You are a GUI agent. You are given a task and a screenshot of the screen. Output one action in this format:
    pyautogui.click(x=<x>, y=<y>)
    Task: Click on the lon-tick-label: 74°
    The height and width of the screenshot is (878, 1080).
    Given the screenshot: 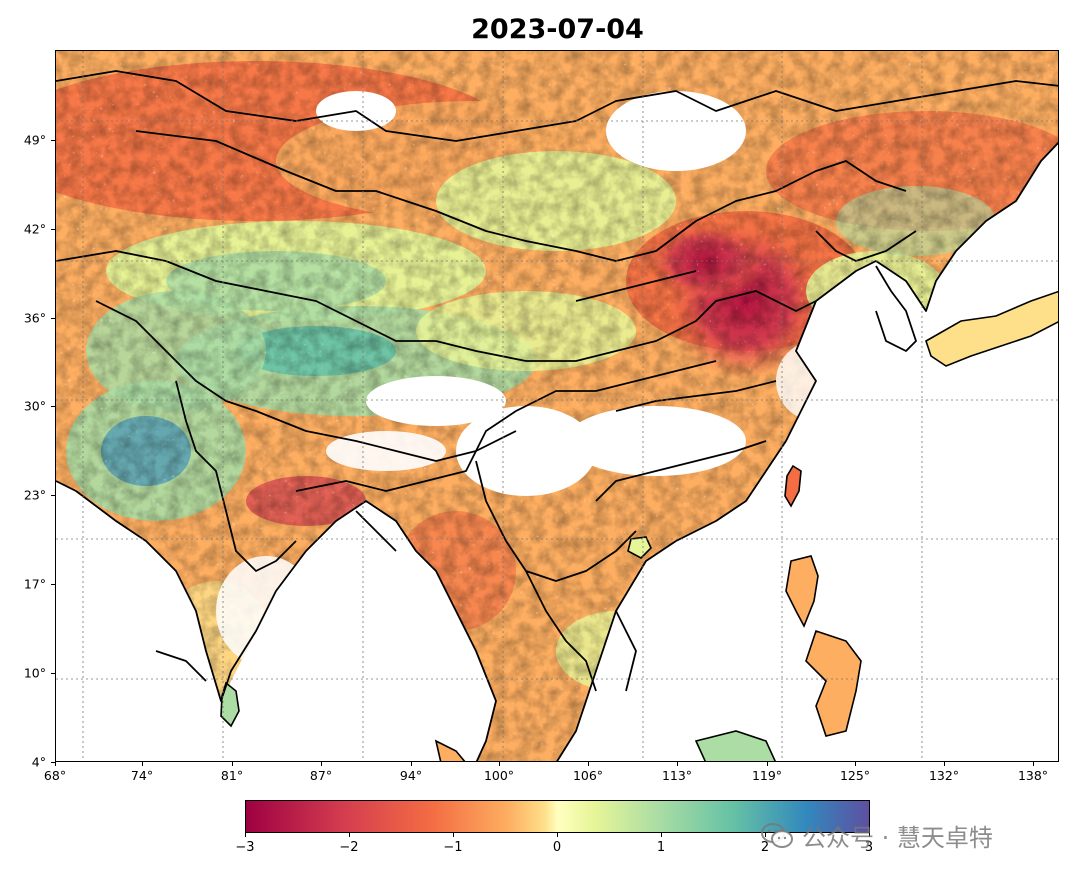 What is the action you would take?
    pyautogui.click(x=142, y=775)
    